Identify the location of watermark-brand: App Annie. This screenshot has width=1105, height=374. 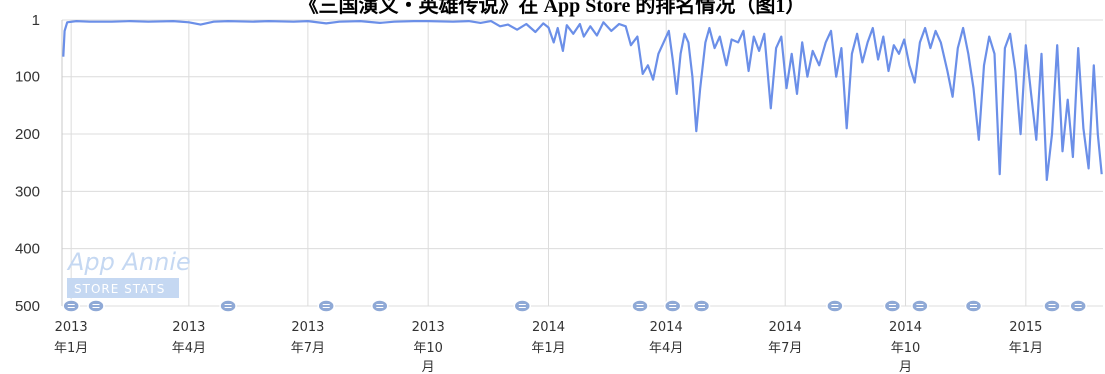
(128, 262).